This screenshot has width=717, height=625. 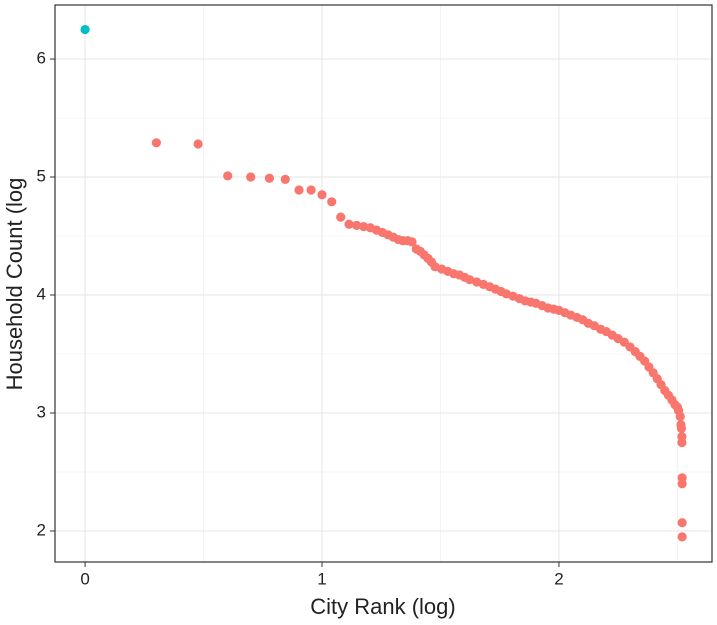 I want to click on x-axis-label: City Rank (log), so click(x=382, y=606).